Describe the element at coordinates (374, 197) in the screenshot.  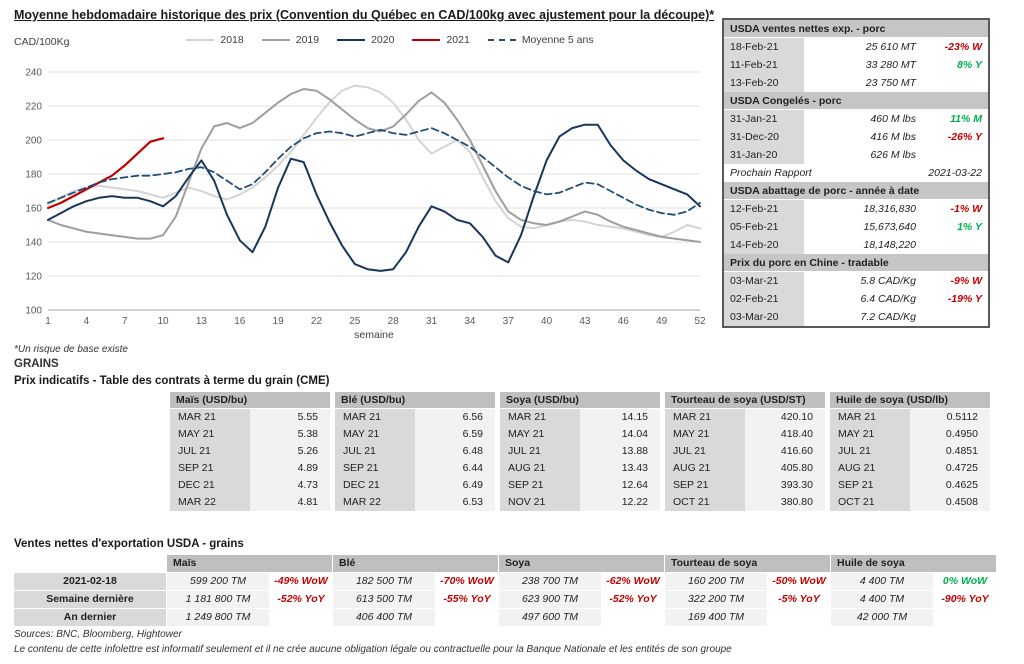
I see `series-line-2020` at that location.